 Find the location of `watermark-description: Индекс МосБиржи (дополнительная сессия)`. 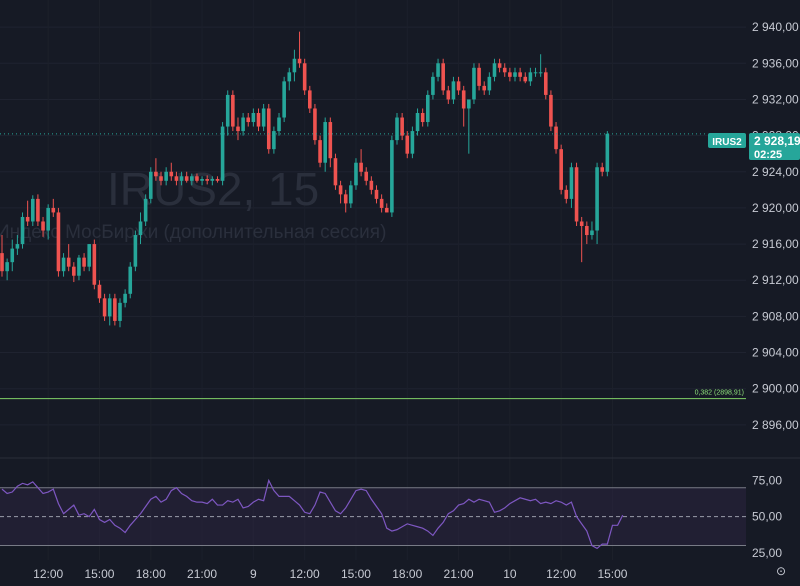

watermark-description: Индекс МосБиржи (дополнительная сессия) is located at coordinates (193, 232).